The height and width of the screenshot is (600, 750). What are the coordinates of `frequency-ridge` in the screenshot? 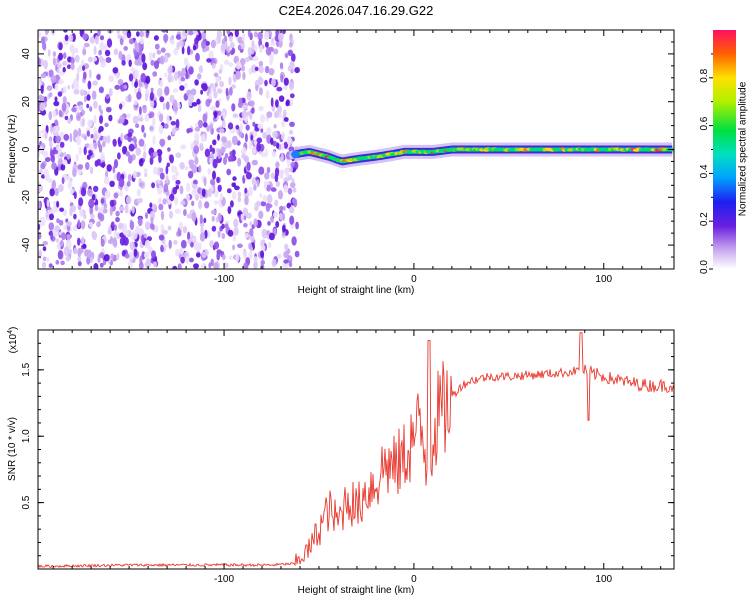 It's located at (482, 155).